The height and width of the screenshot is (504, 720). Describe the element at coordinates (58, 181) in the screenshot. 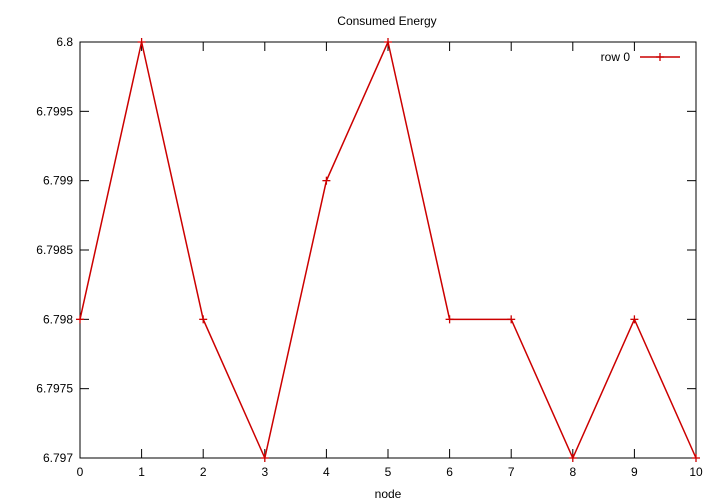

I see `y-tick-label: 6.799` at that location.